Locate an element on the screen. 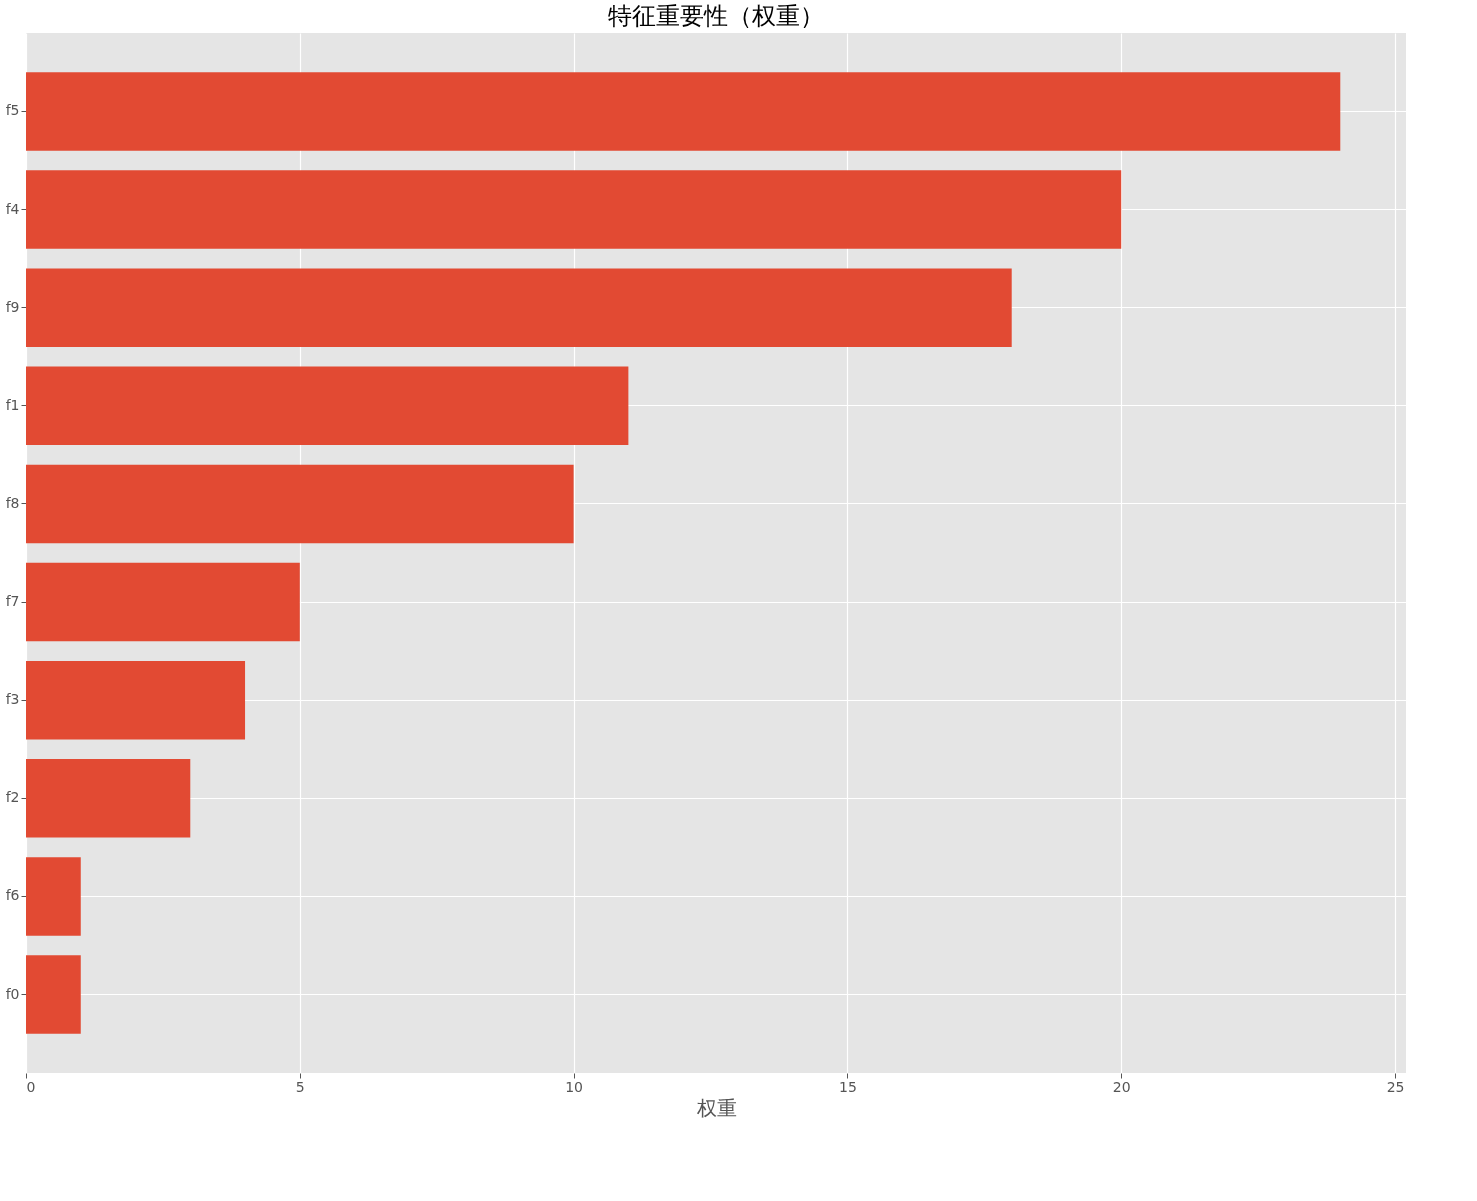 The image size is (1477, 1201). y-tick-label: f8 is located at coordinates (12, 502).